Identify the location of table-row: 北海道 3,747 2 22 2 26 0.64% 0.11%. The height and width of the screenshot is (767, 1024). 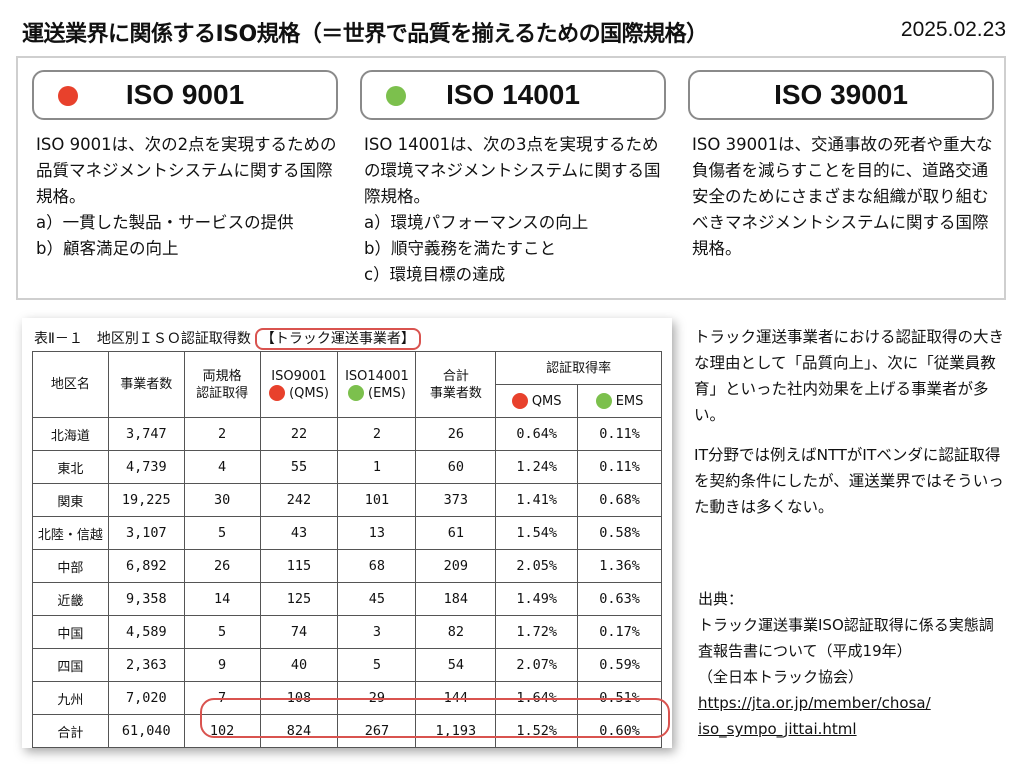
(347, 434).